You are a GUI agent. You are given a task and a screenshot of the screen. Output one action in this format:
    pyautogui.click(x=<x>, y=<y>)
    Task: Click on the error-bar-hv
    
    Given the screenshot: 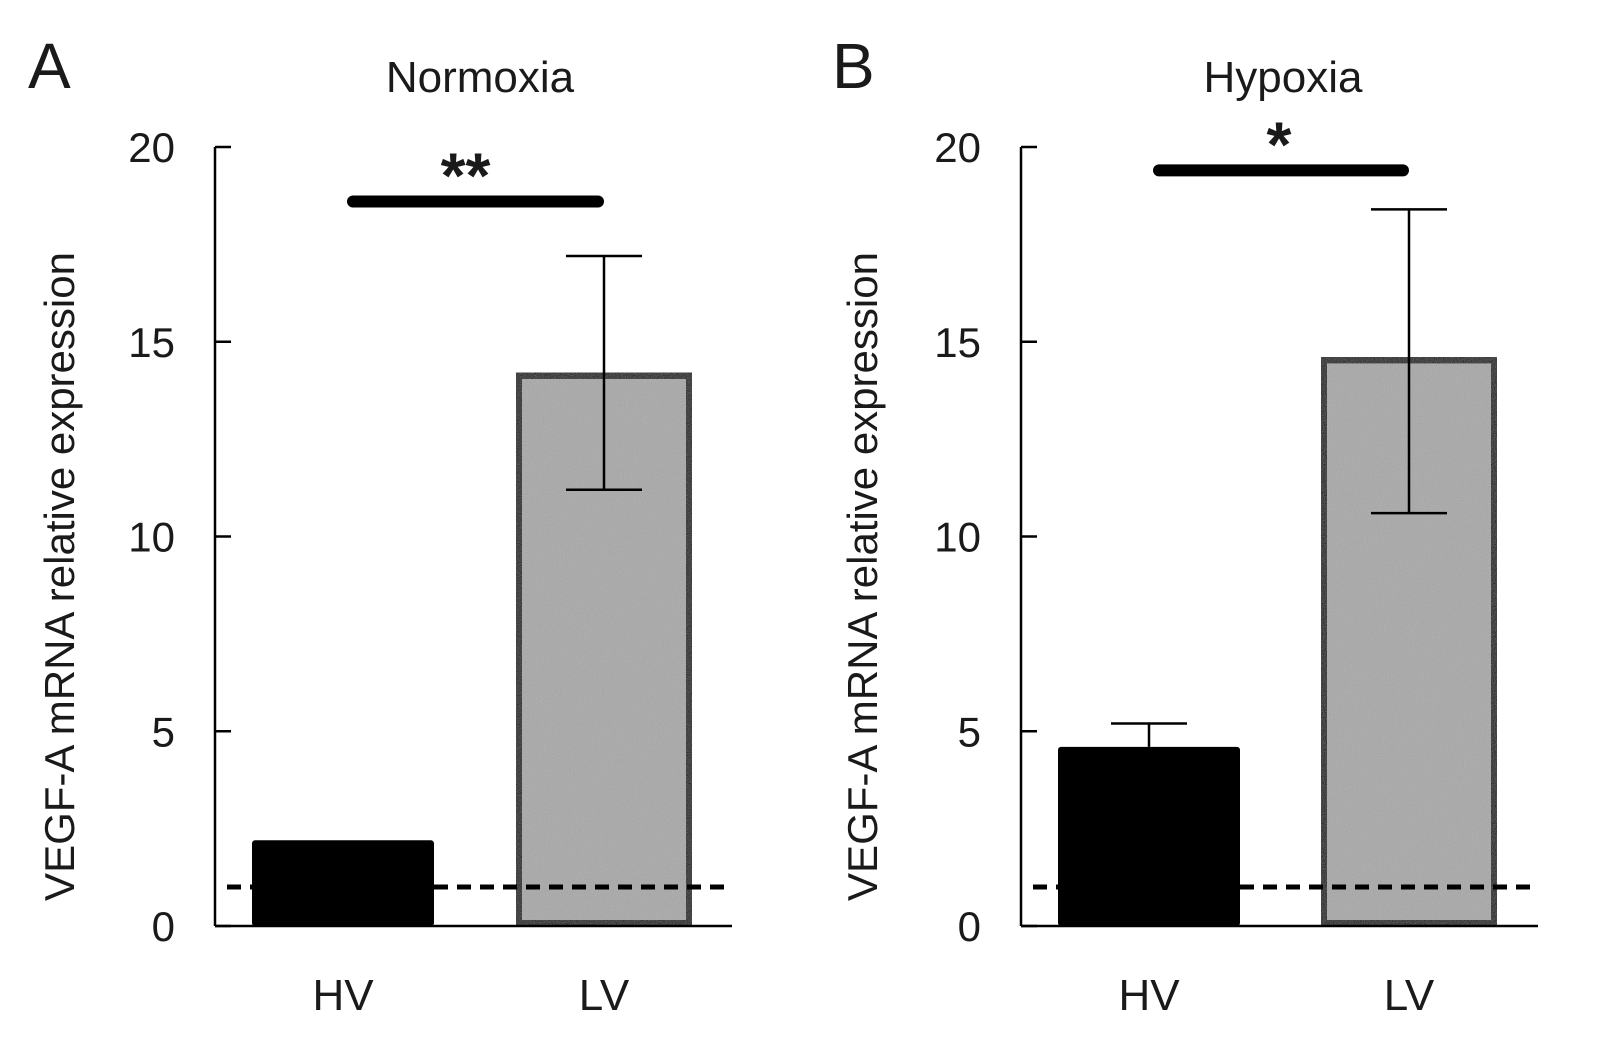 What is the action you would take?
    pyautogui.click(x=1149, y=734)
    